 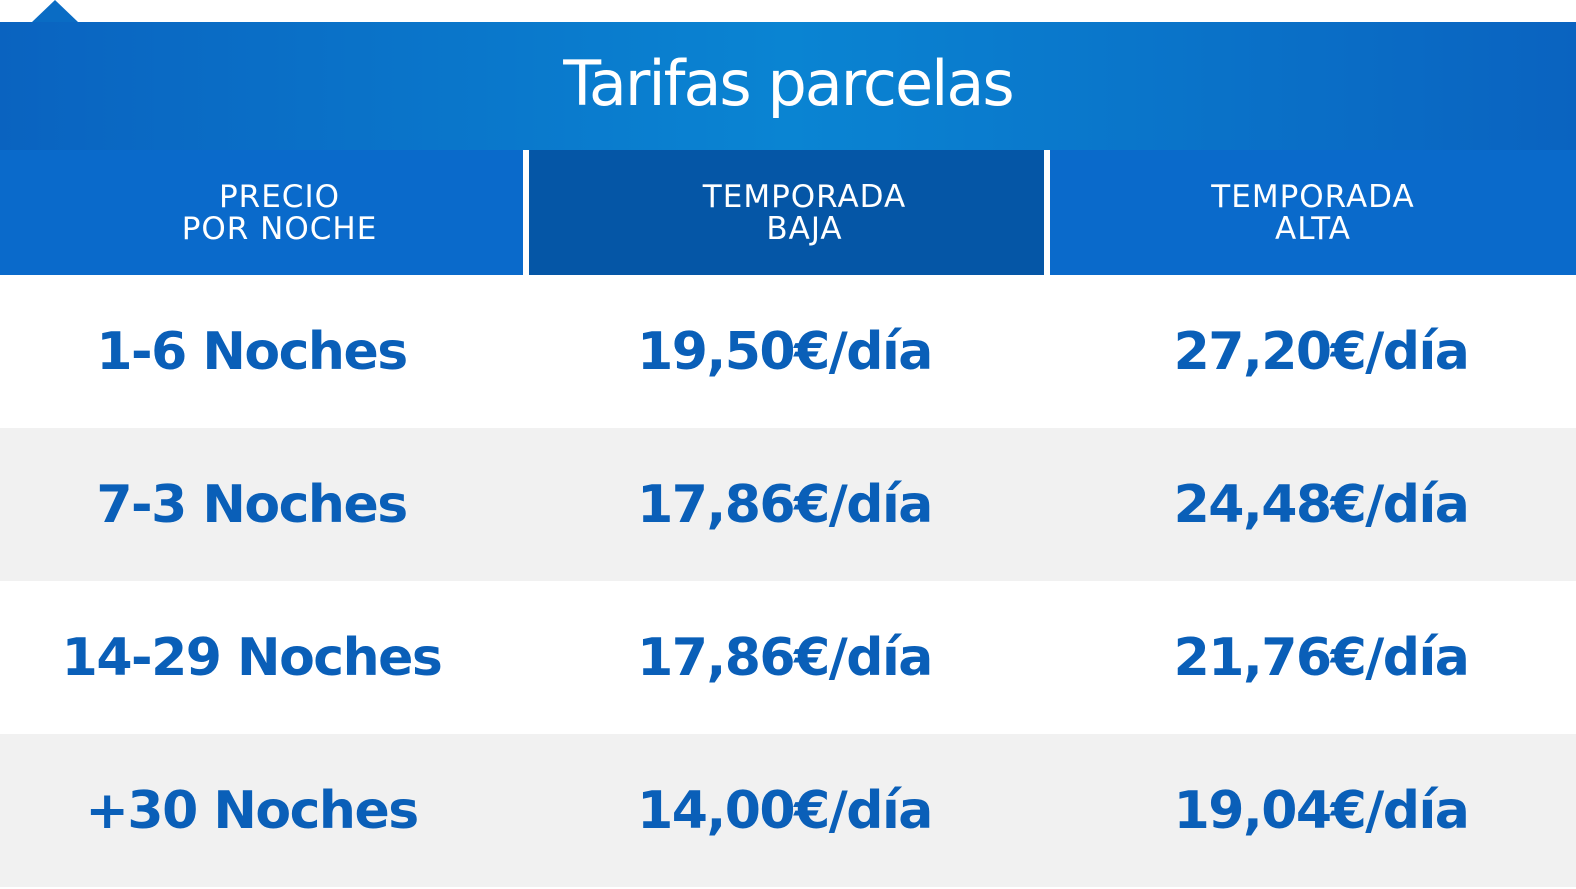 What do you see at coordinates (804, 228) in the screenshot?
I see `header-label-line2: BAJA` at bounding box center [804, 228].